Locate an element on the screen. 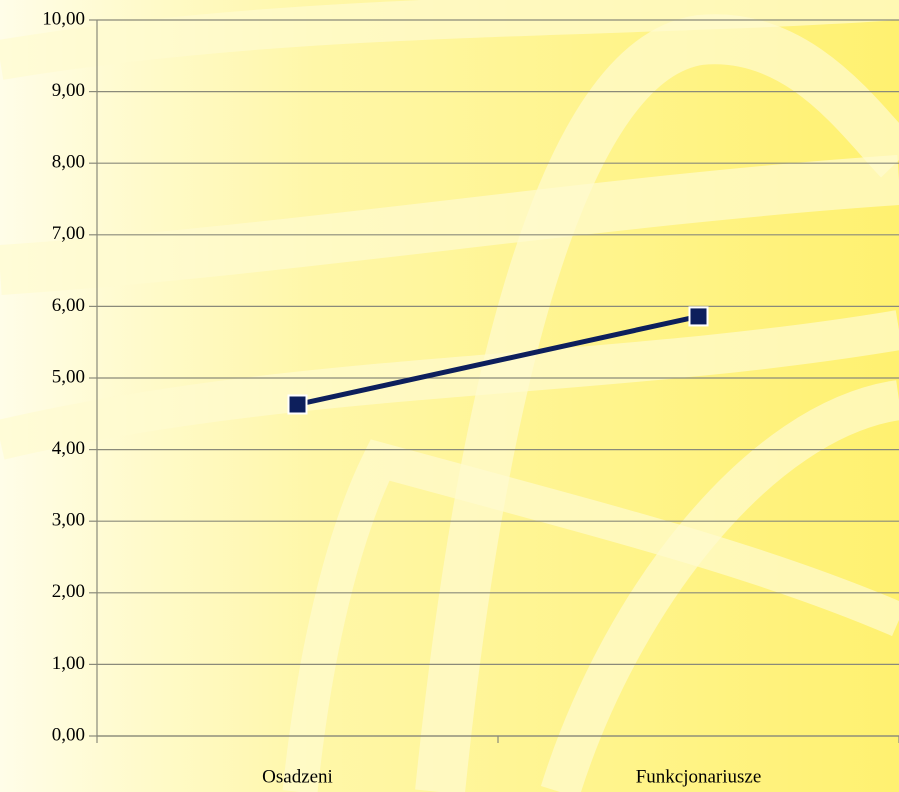  y-tick-label: 2,00 is located at coordinates (68, 591).